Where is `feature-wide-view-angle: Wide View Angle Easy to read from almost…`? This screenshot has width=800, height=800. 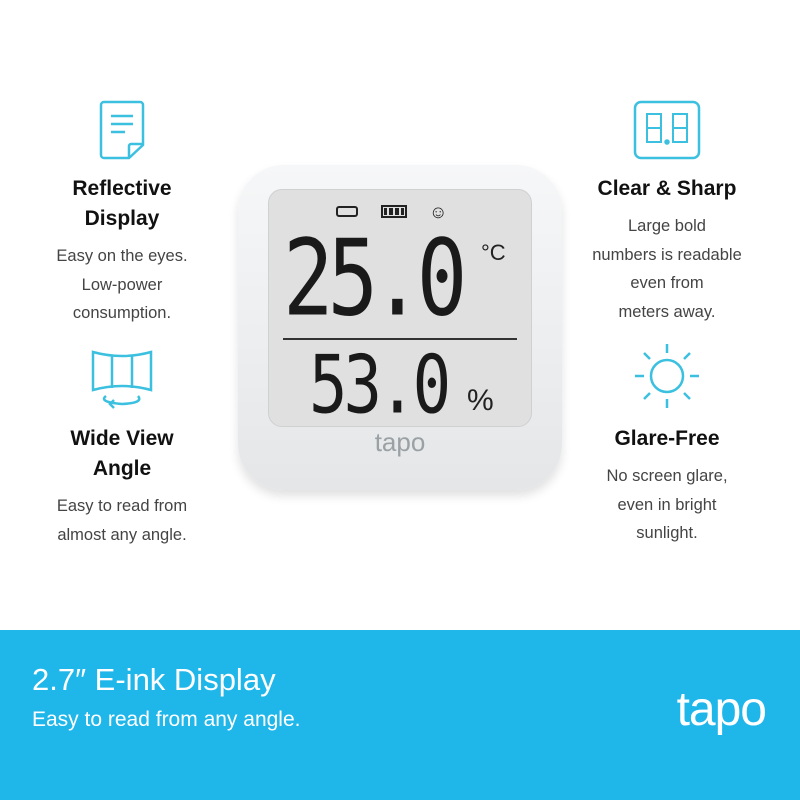 feature-wide-view-angle: Wide View Angle Easy to read from almost… is located at coordinates (122, 448).